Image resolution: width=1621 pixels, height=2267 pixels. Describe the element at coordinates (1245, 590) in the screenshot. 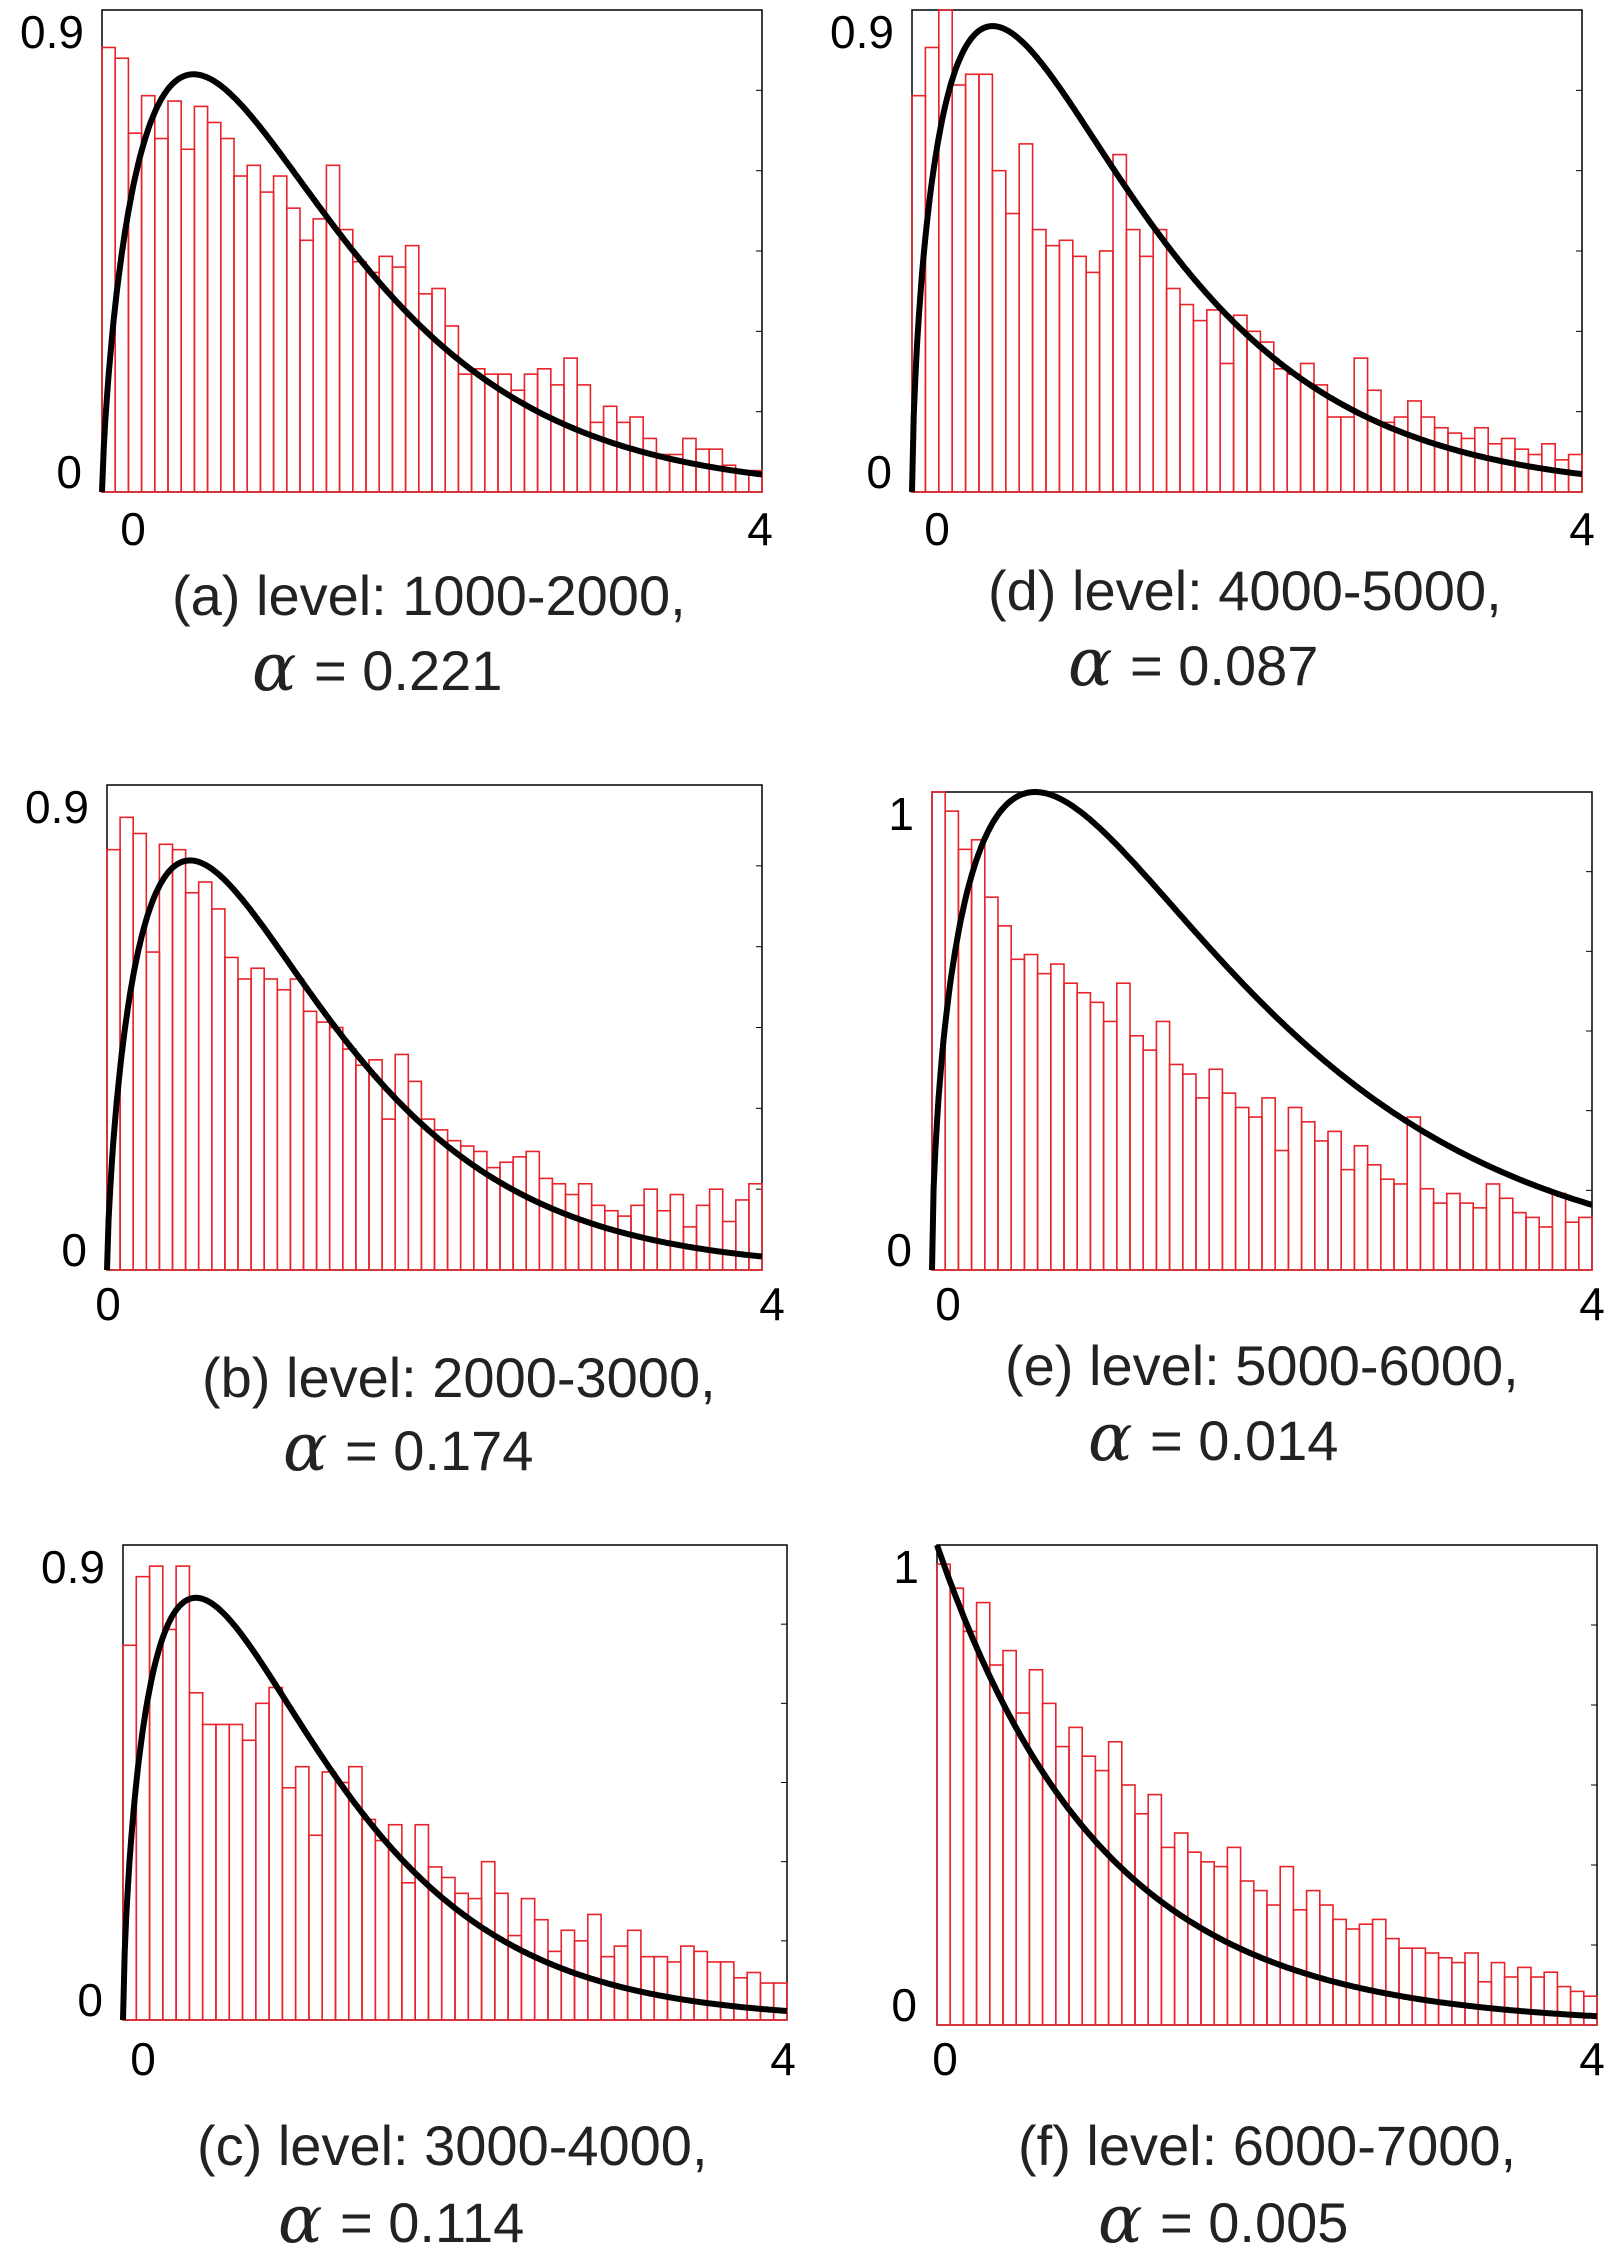

I see `panel-caption: (d) level: 4000-5000,` at that location.